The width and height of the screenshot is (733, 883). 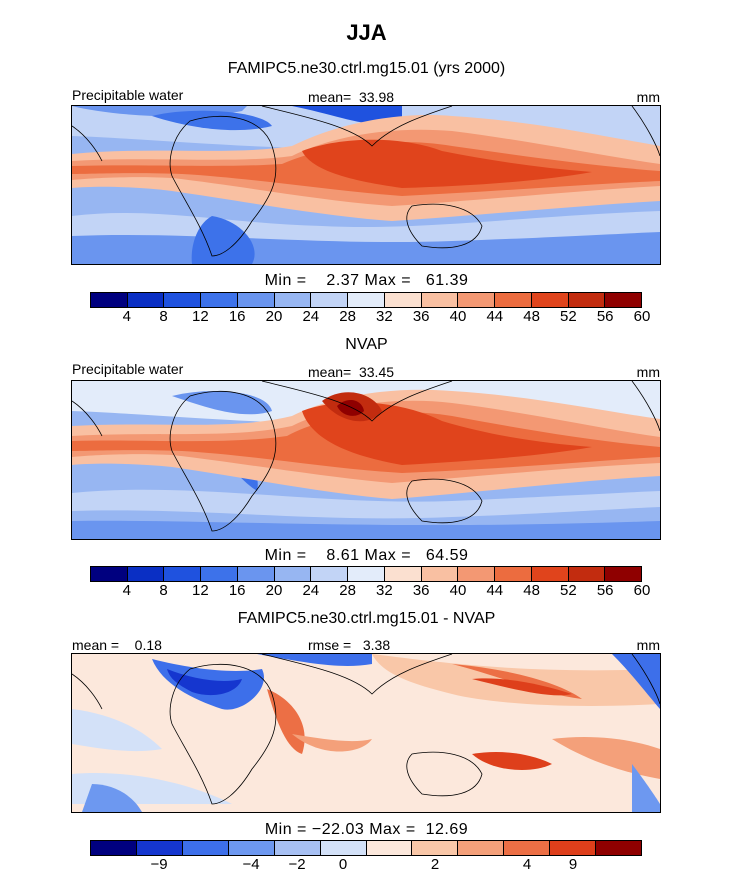 I want to click on panel1-colorbar-tick: 36, so click(x=421, y=316).